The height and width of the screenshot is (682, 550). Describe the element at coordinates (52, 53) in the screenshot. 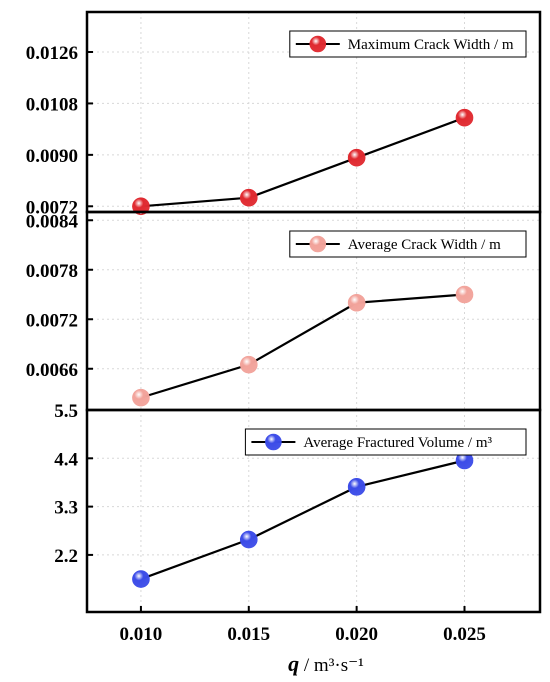

I see `y-tick-label: 0.0126` at that location.